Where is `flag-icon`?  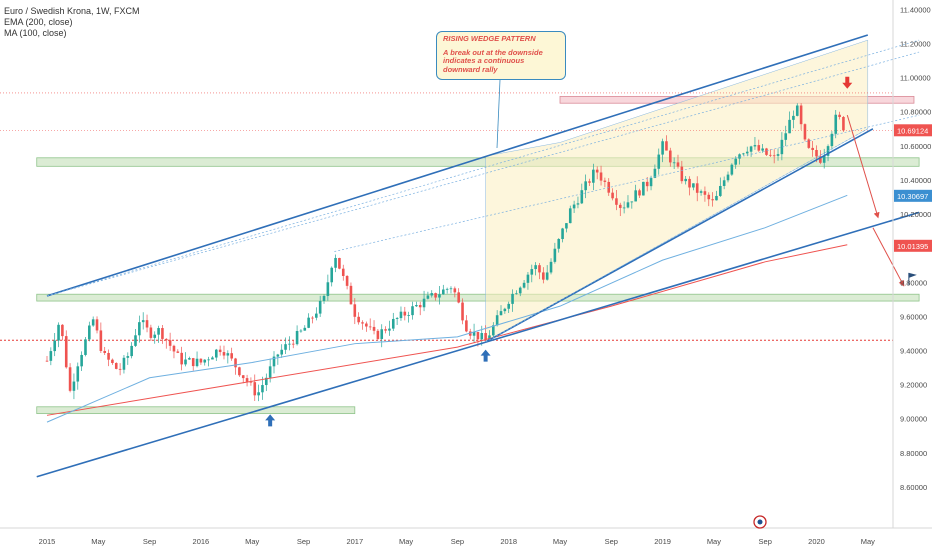 flag-icon is located at coordinates (912, 275).